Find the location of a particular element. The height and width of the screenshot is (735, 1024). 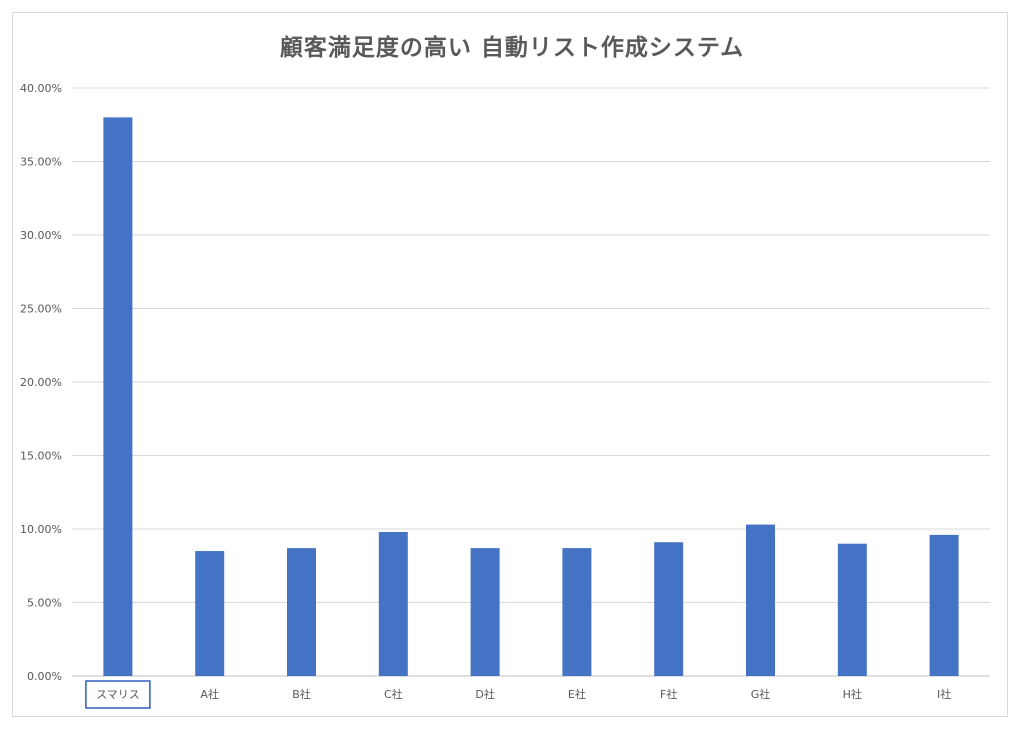

y-tick-label: 10.00% is located at coordinates (41, 529).